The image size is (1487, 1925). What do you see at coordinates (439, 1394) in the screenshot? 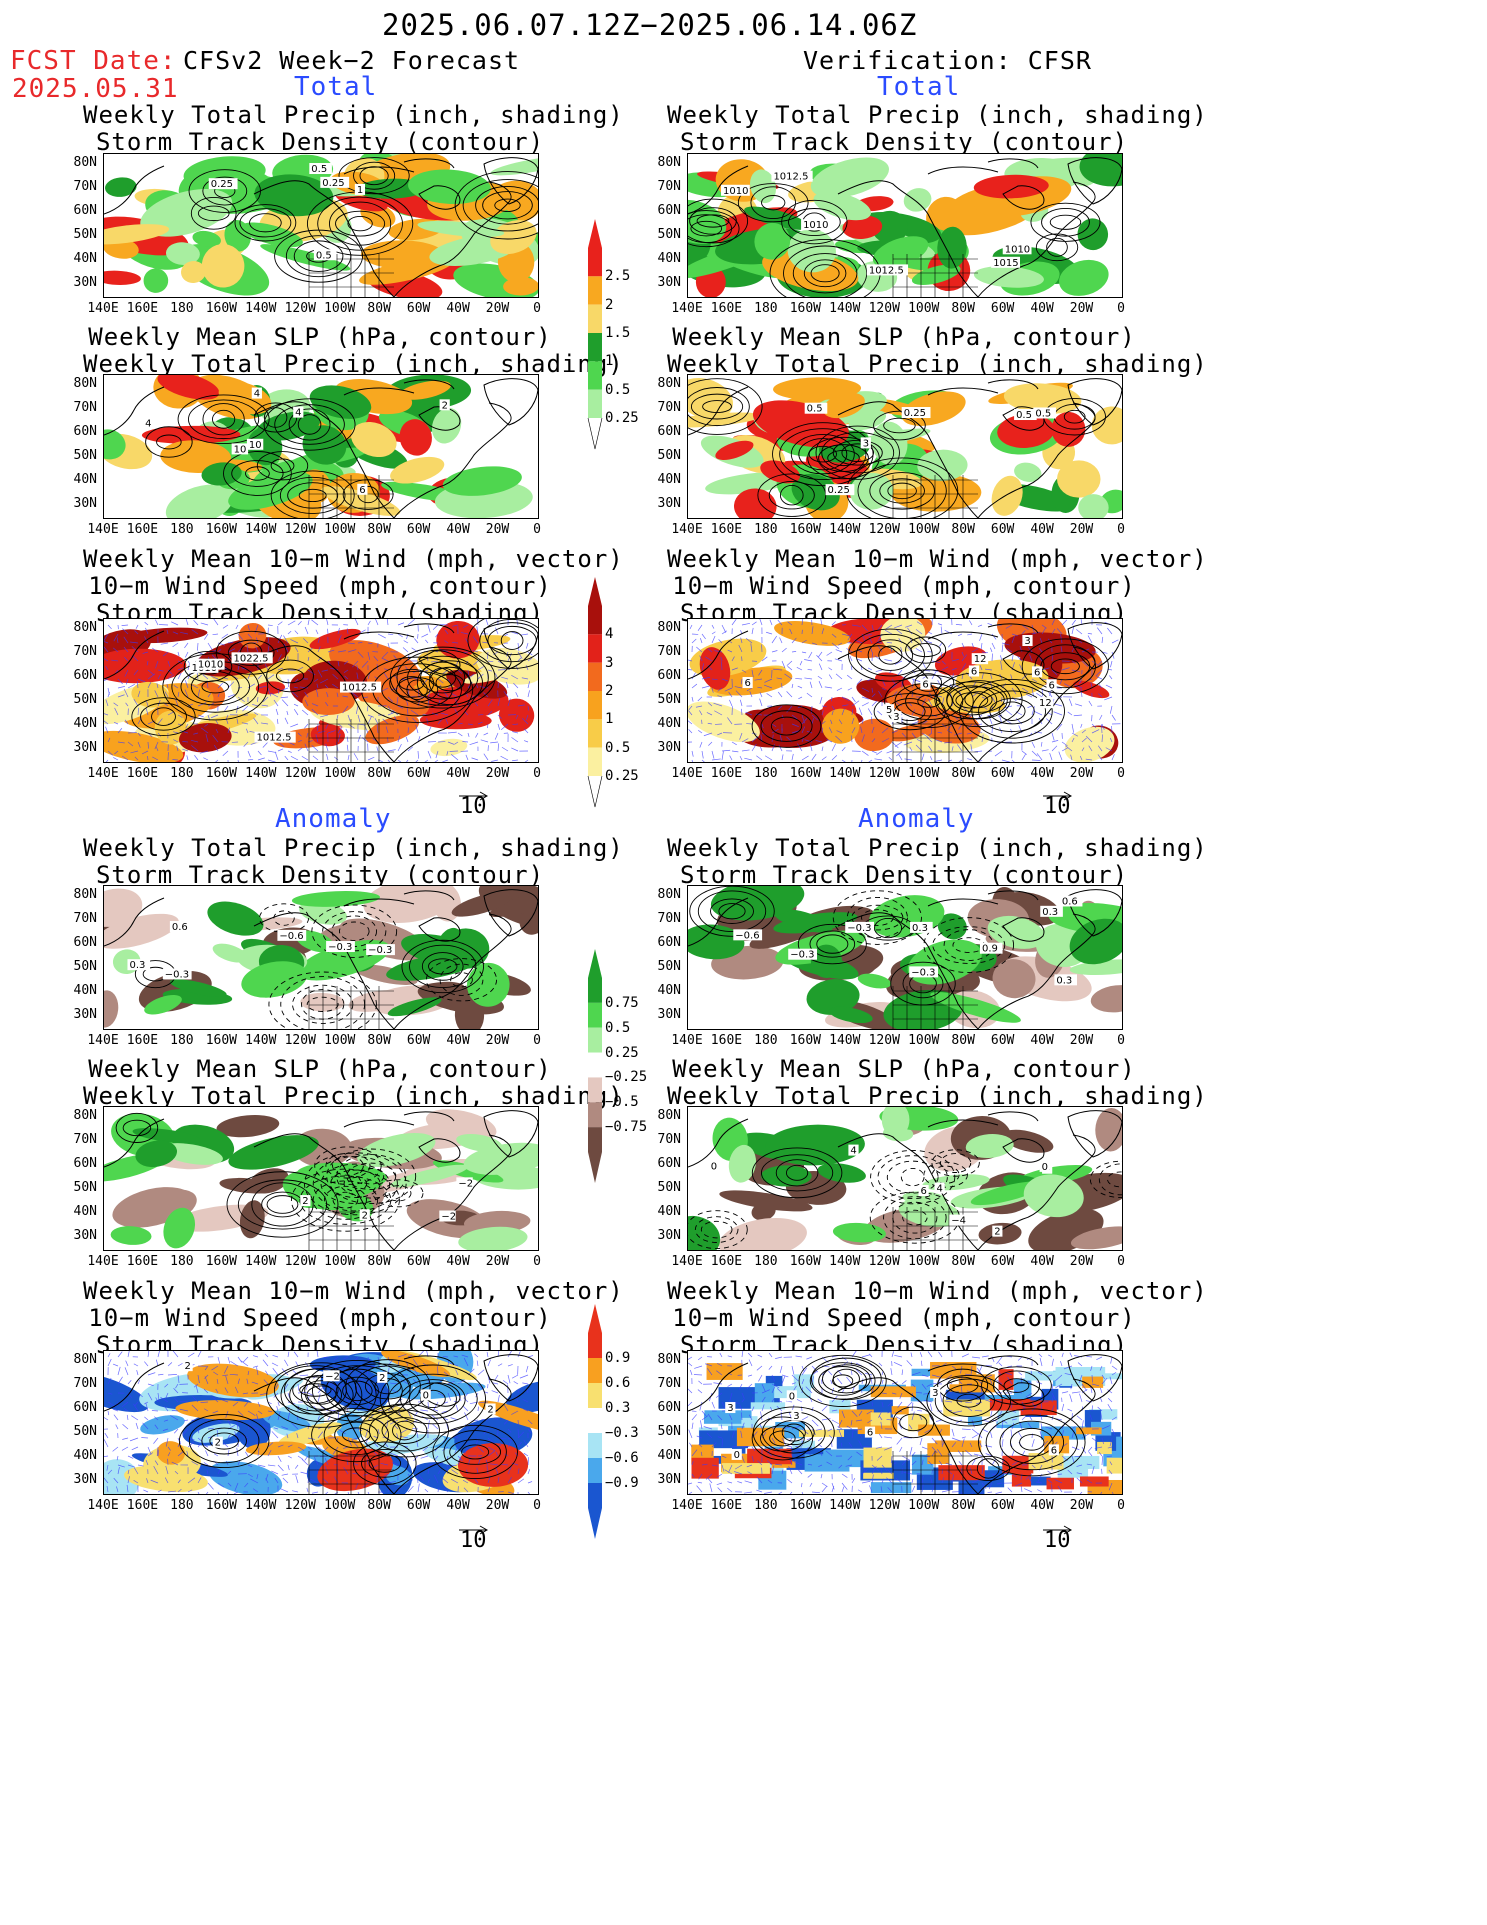
I see `hudson-bay` at bounding box center [439, 1394].